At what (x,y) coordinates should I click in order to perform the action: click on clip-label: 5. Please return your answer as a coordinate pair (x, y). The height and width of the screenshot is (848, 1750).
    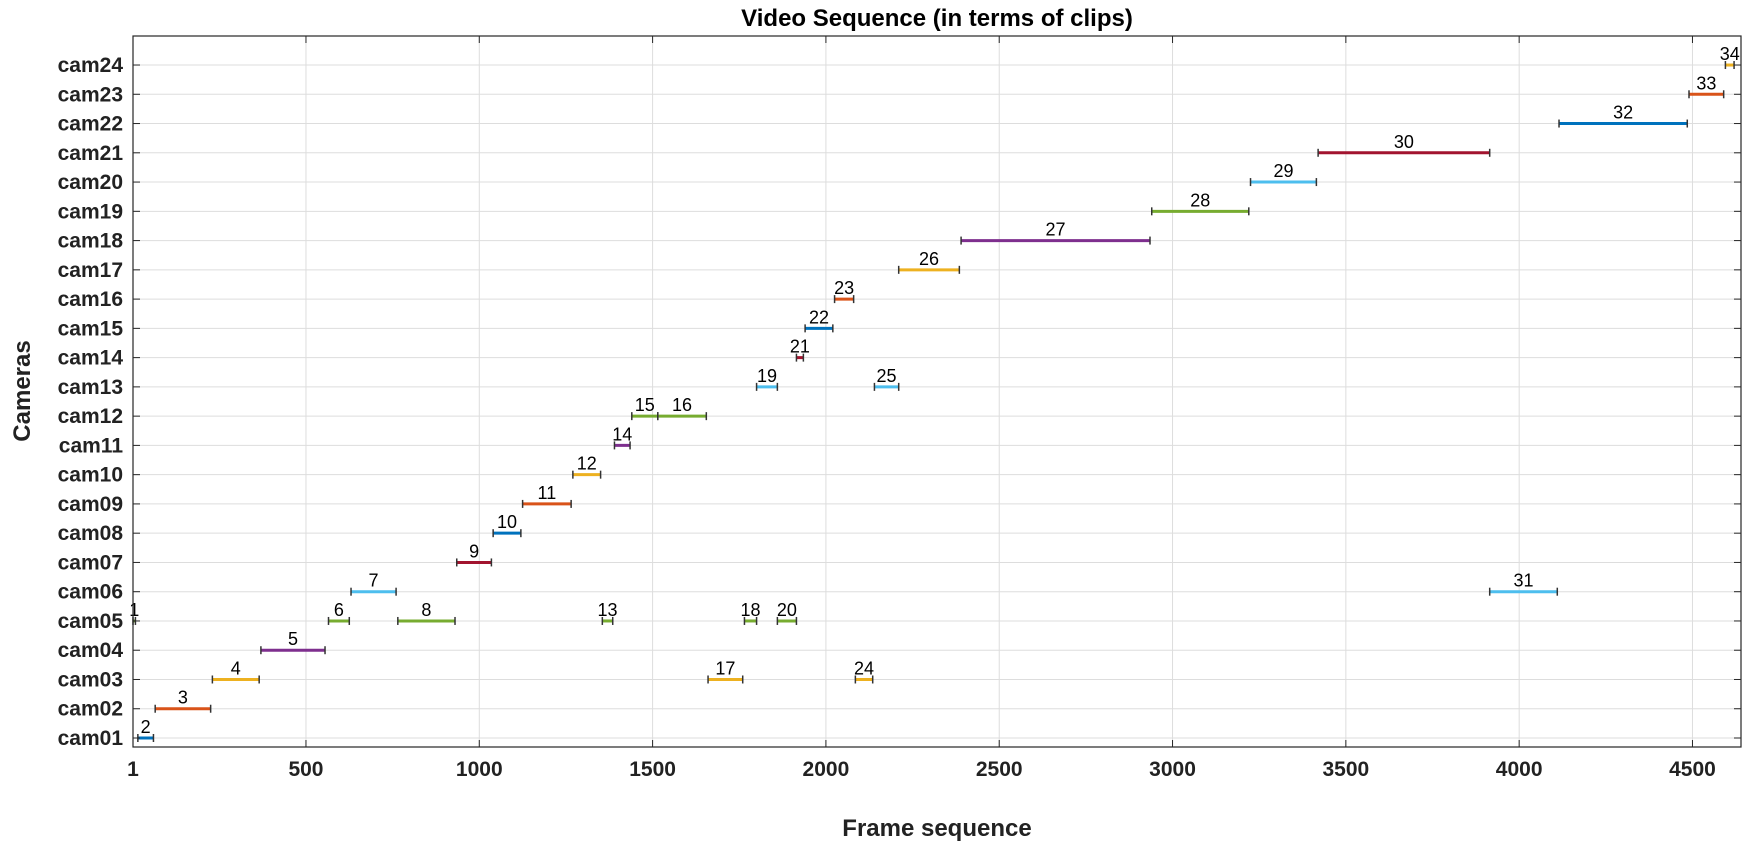
    Looking at the image, I should click on (293, 639).